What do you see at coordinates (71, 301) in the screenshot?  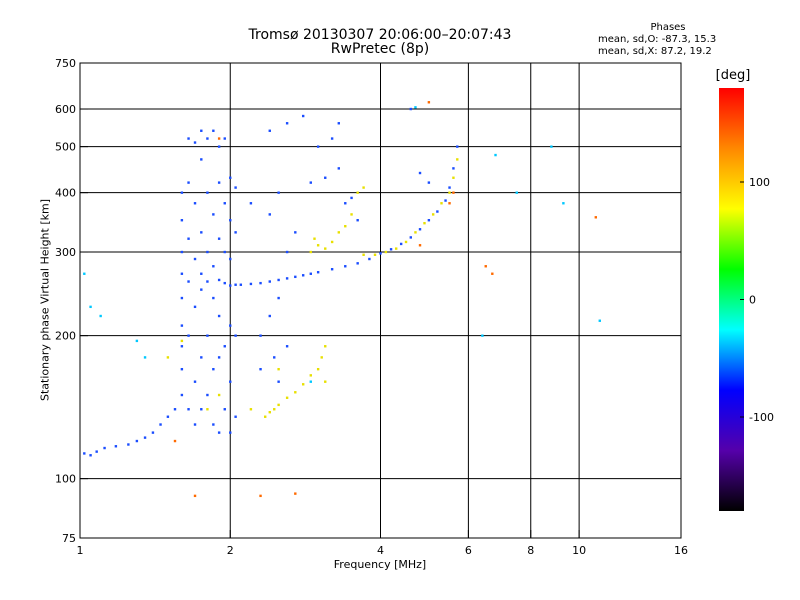 I see `y-axis-ticks: 75 100 200 300 400 500 600 750` at bounding box center [71, 301].